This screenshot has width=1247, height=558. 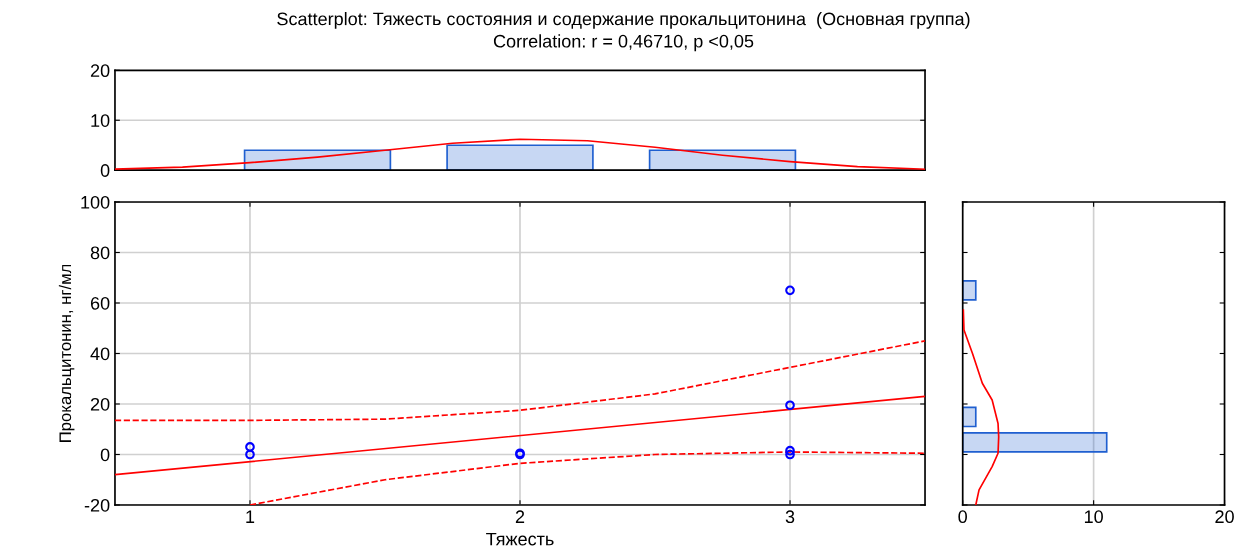 I want to click on x-axis-title: Тяжесть, so click(x=520, y=539).